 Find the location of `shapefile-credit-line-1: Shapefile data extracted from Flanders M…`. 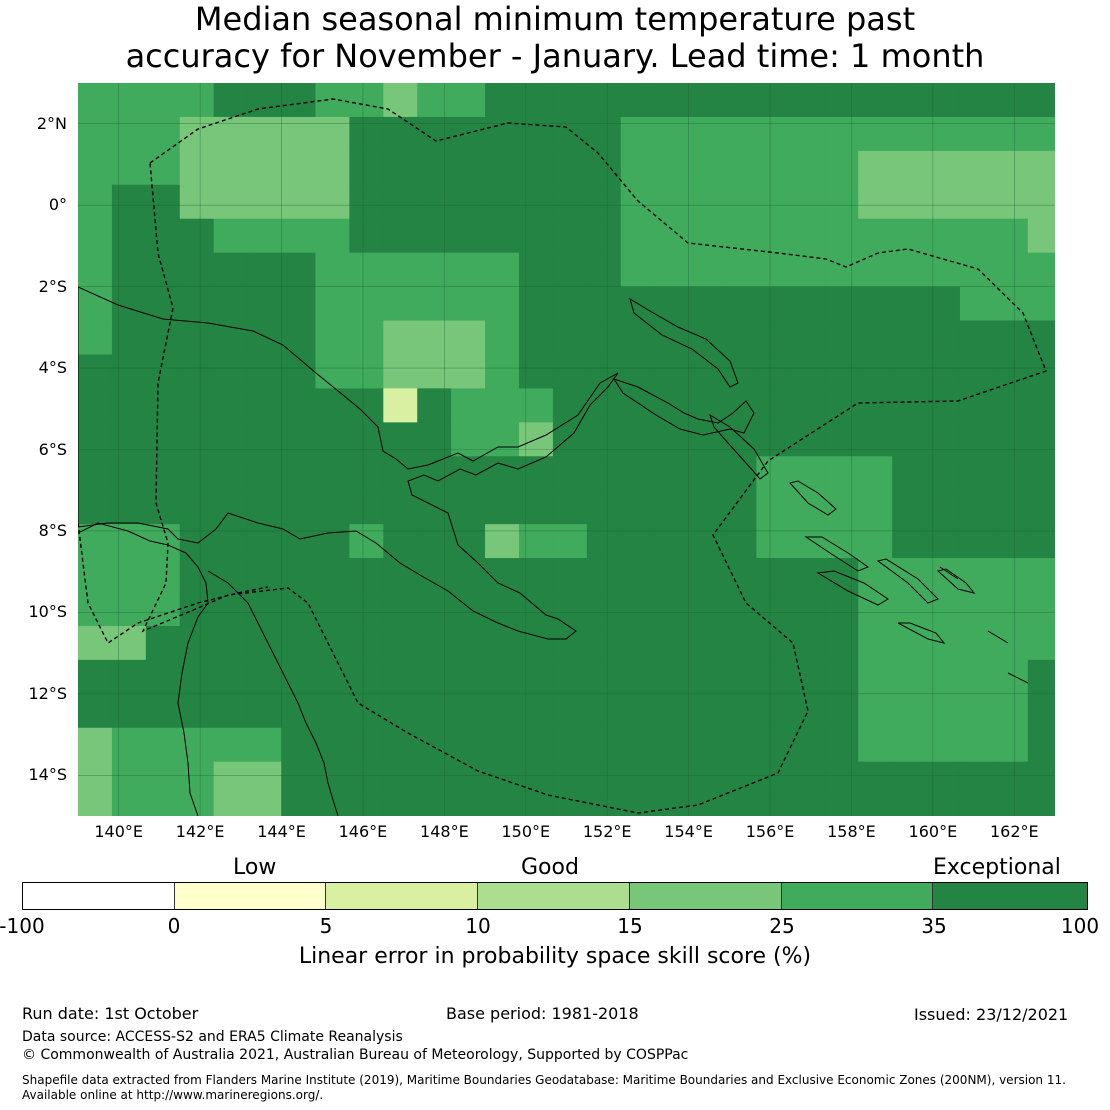

shapefile-credit-line-1: Shapefile data extracted from Flanders M… is located at coordinates (544, 1080).